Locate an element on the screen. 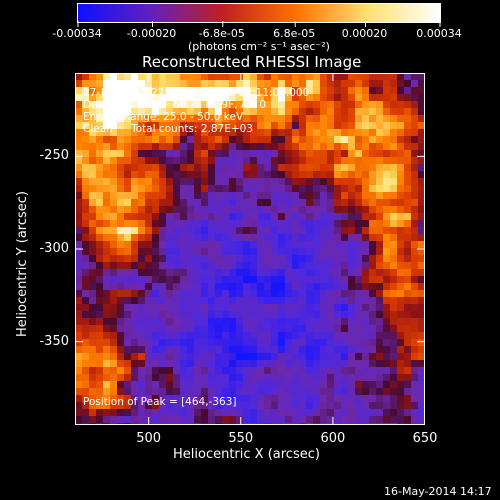 The height and width of the screenshot is (500, 500). x-tick-label: 600 is located at coordinates (333, 438).